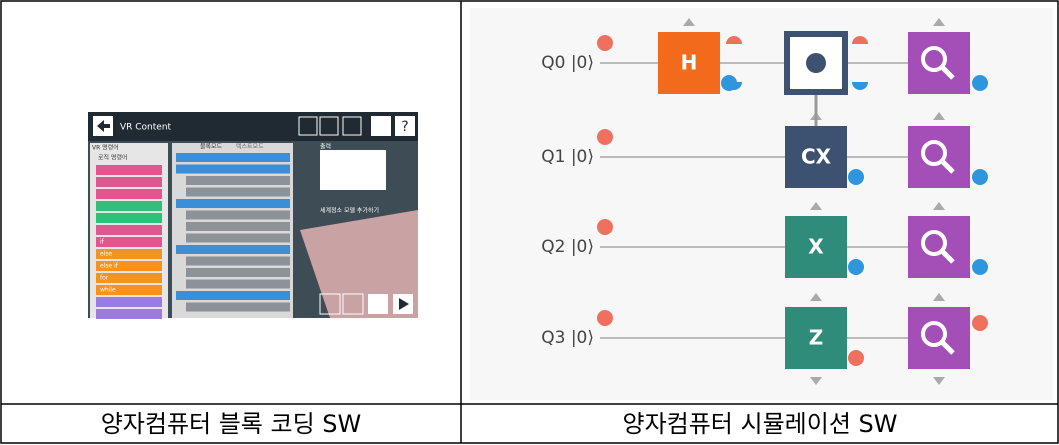  Describe the element at coordinates (108, 290) in the screenshot. I see `block-label: while` at that location.